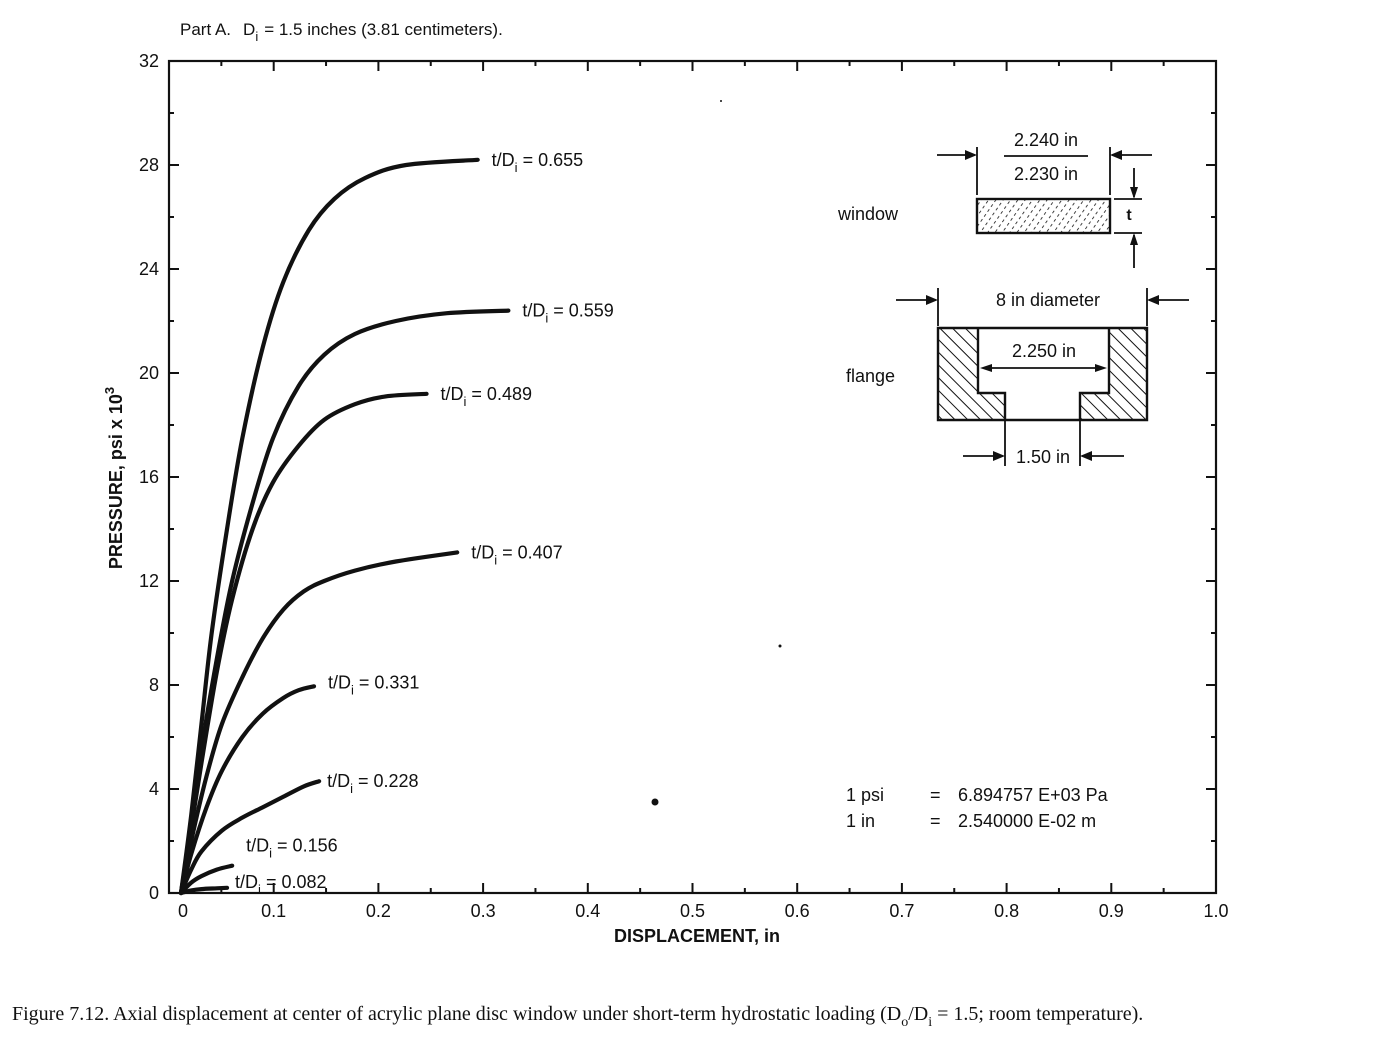 The width and height of the screenshot is (1384, 1044). Describe the element at coordinates (1027, 821) in the screenshot. I see `conversion-value-2: 2.540000 E-02 m` at that location.